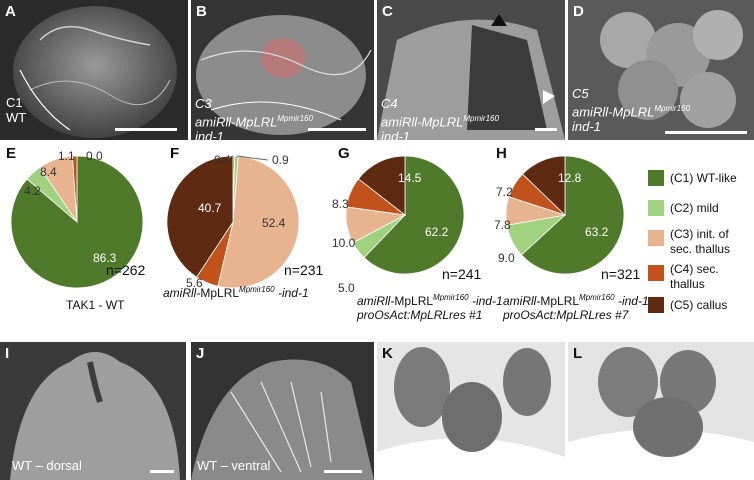 The width and height of the screenshot is (754, 480). Describe the element at coordinates (340, 204) in the screenshot. I see `pie-value-label-g-c4: 8.3` at that location.